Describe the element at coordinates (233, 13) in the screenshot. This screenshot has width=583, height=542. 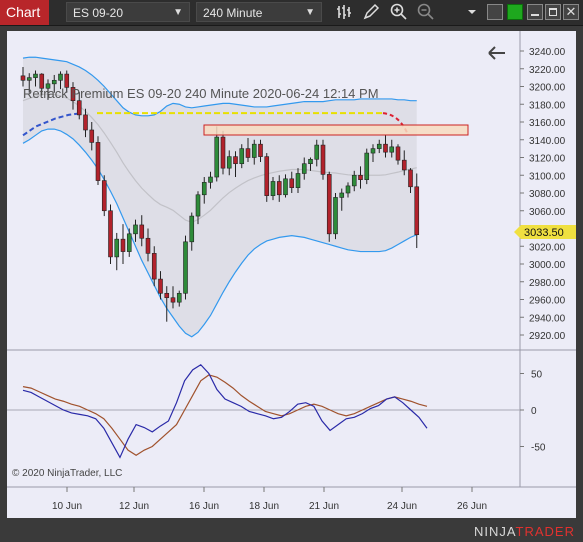
I see `interval-label: 240 Minute` at that location.